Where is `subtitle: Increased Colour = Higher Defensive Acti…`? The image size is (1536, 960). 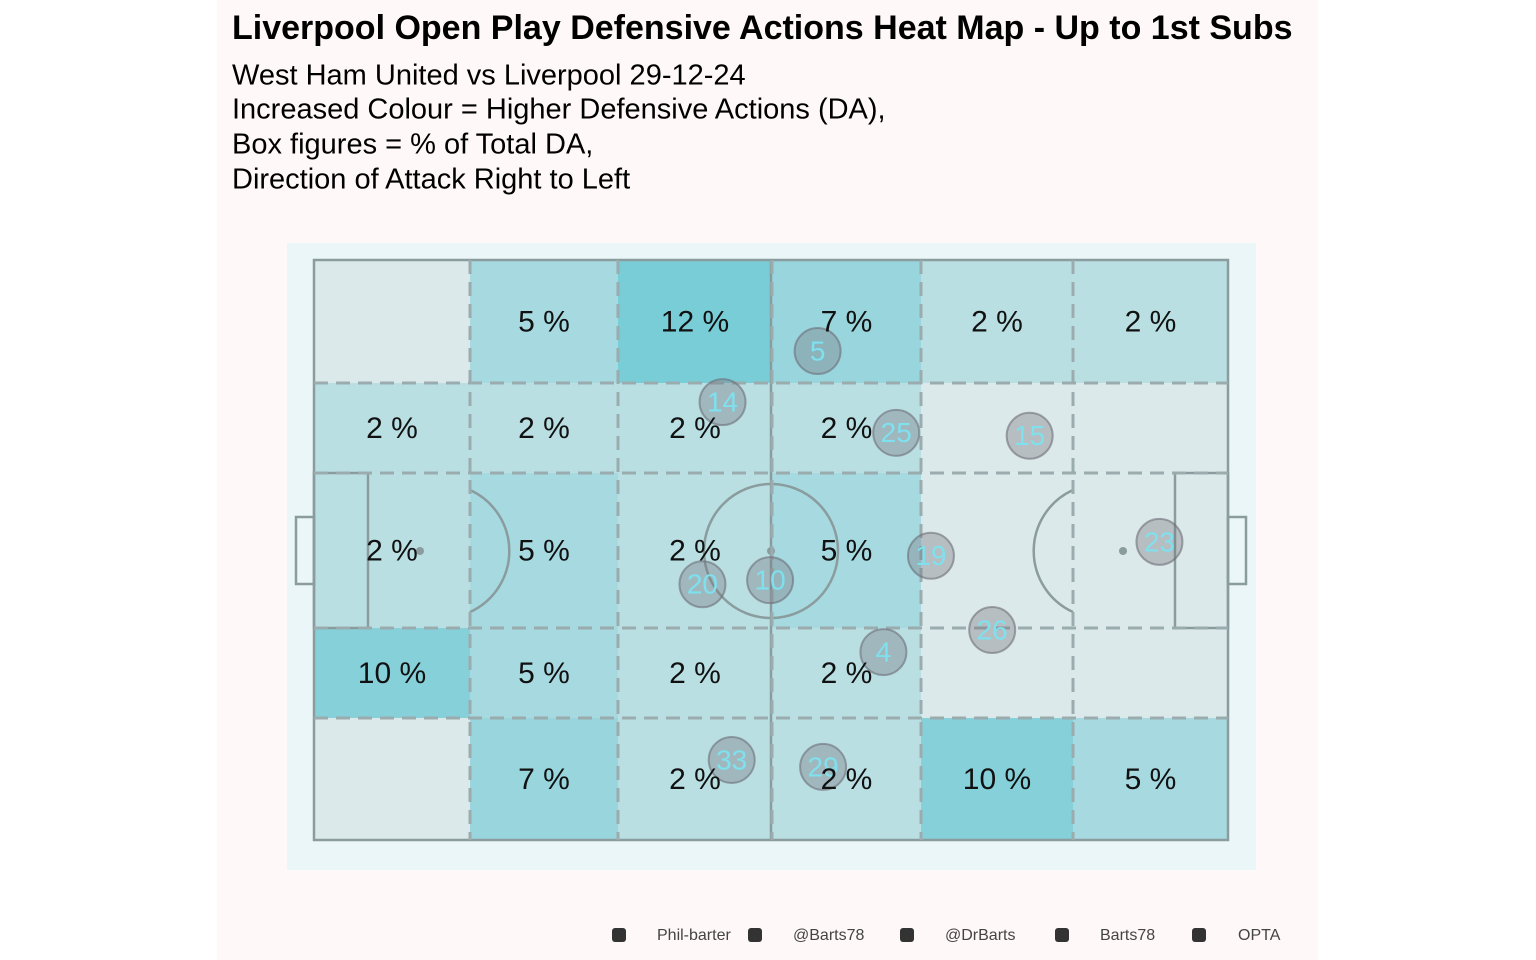
subtitle: Increased Colour = Higher Defensive Acti… is located at coordinates (559, 110).